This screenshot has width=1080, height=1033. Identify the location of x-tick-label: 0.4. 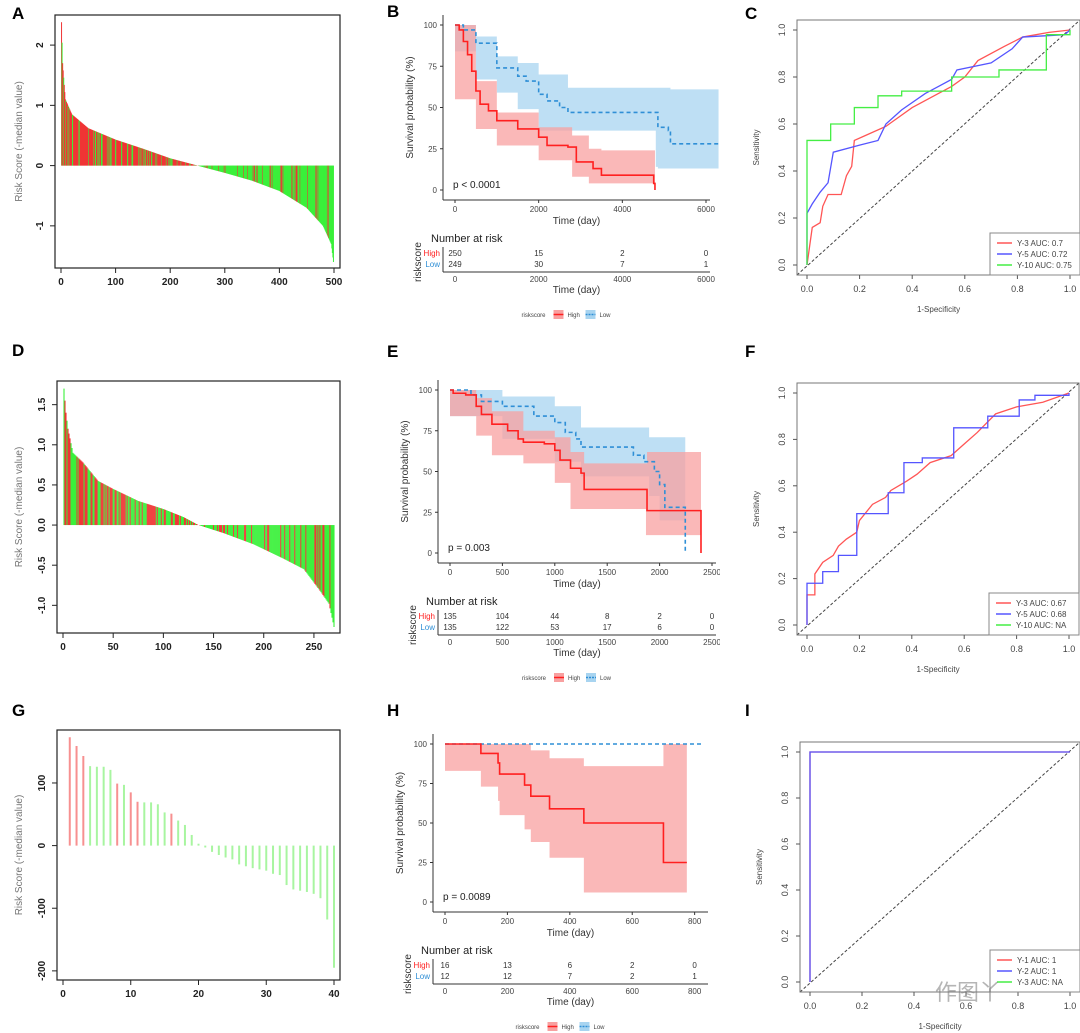
(912, 649).